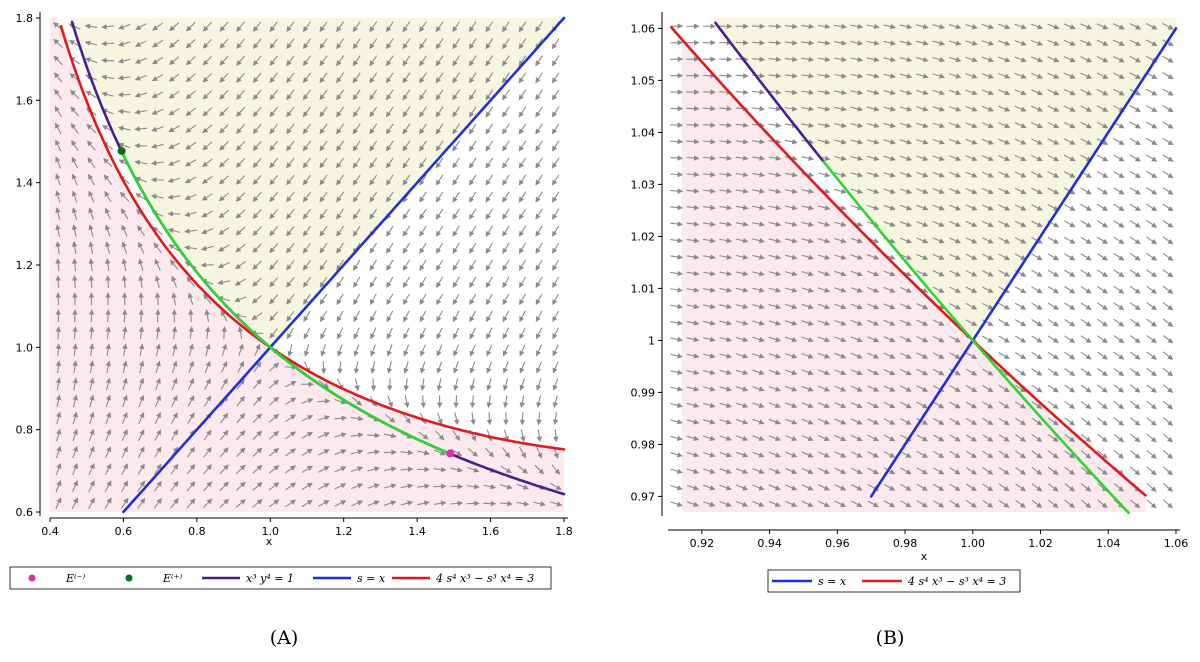 This screenshot has width=1200, height=662. I want to click on data-point, so click(121, 150).